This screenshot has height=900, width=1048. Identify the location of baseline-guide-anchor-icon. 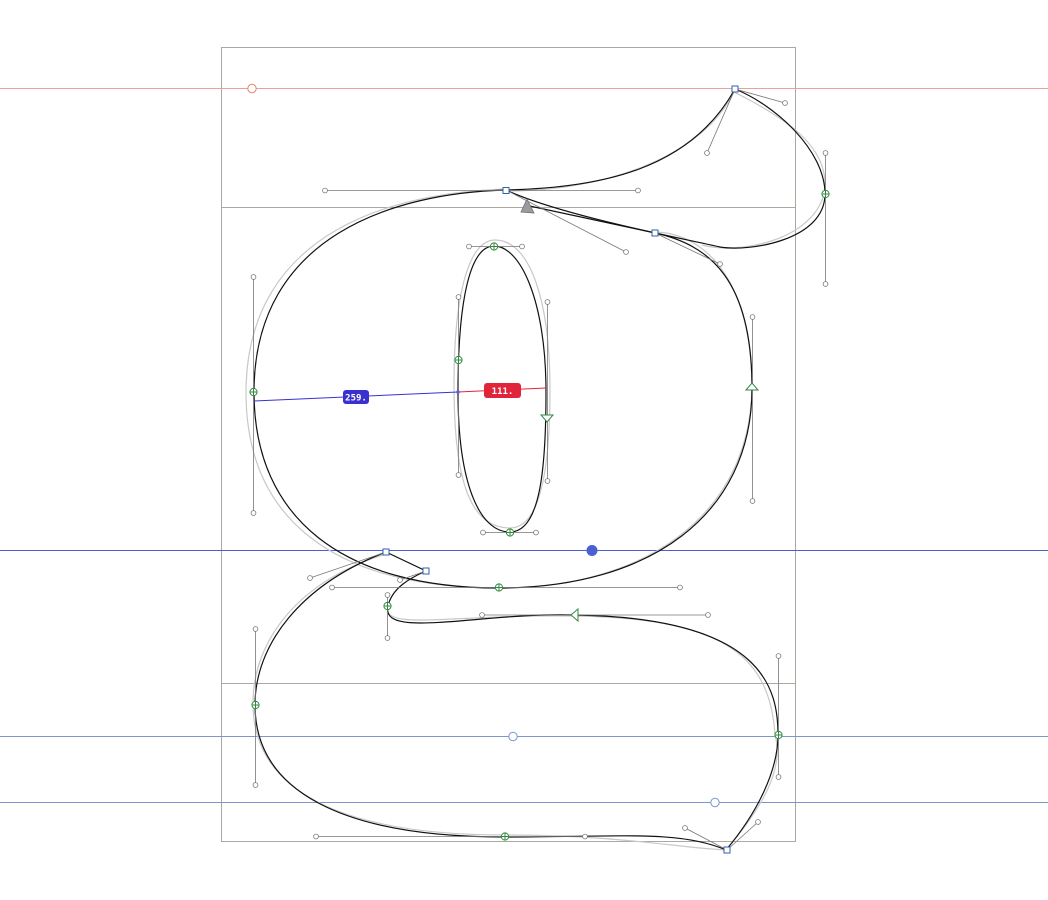
(592, 550).